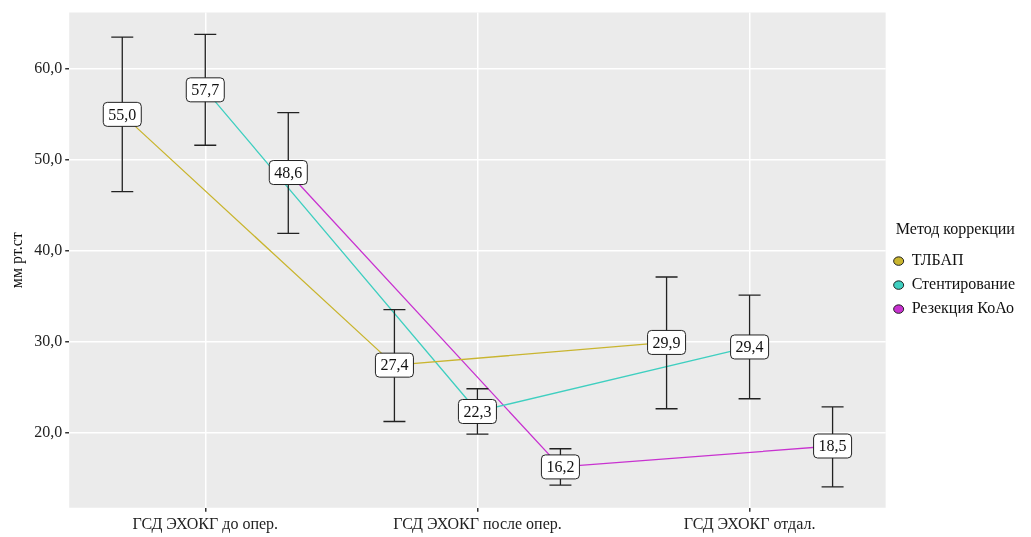 The height and width of the screenshot is (537, 1031). Describe the element at coordinates (205, 523) in the screenshot. I see `x-tick-label: ГСД ЭХОКГ до опер.` at that location.